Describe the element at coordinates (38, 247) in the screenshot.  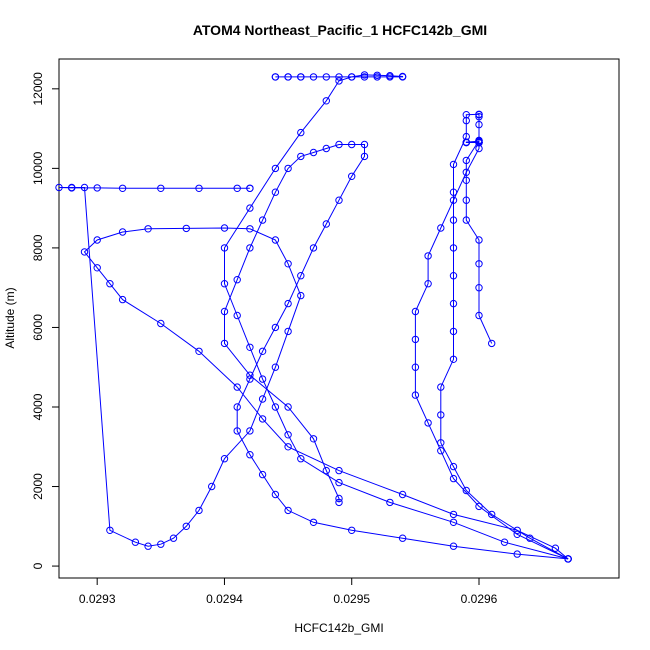
I see `y-tick-label: 8000` at that location.